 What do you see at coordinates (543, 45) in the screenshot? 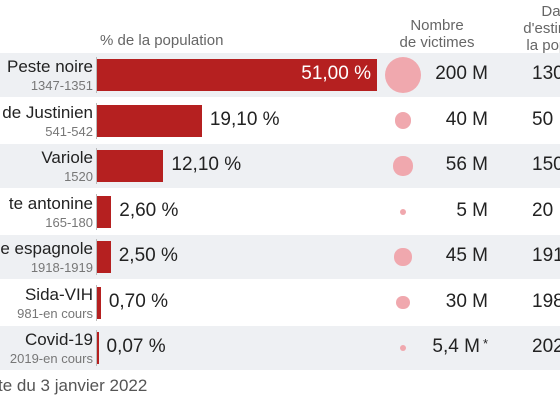
I see `header-date-line-3: la popu` at bounding box center [543, 45].